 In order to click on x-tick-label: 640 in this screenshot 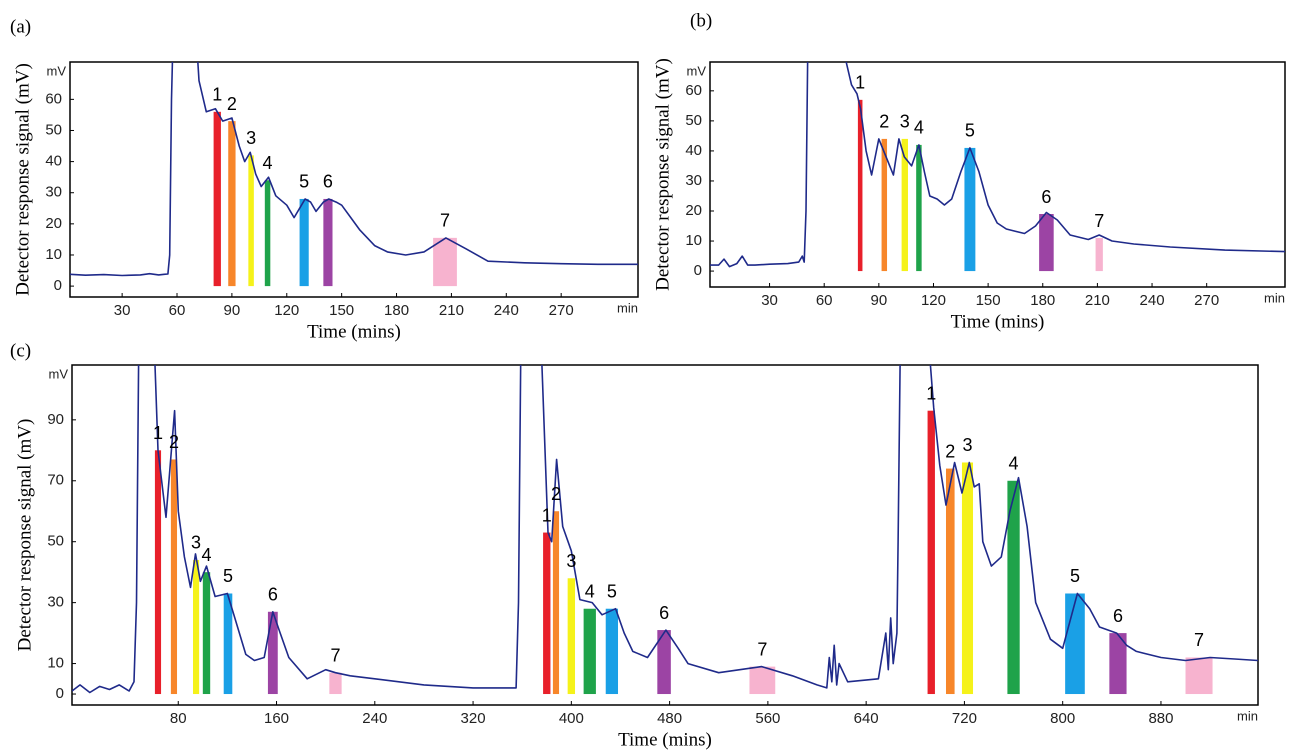, I will do `click(866, 718)`.